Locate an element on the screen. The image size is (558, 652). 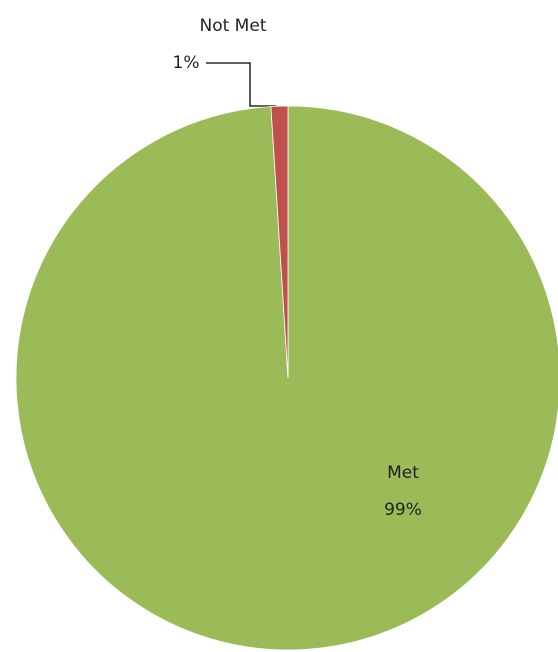
value-label: 99% is located at coordinates (403, 510).